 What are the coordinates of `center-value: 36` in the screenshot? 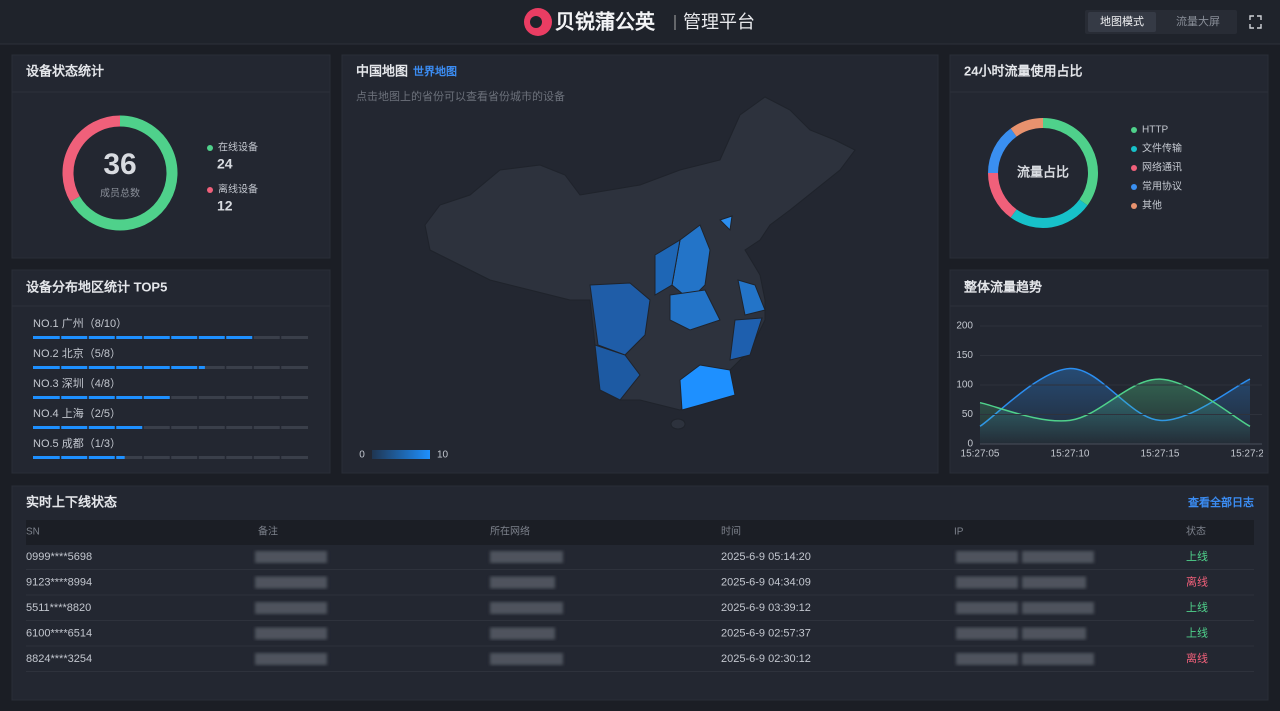 It's located at (119, 164).